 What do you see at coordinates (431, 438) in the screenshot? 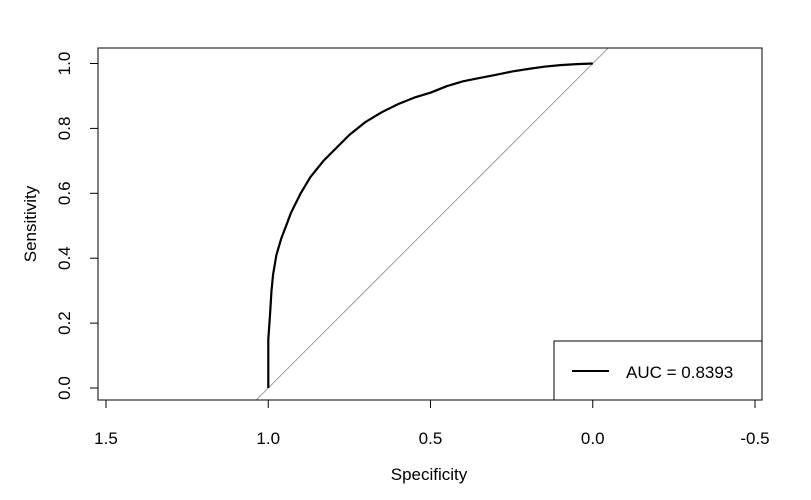
I see `x-tick-label: 0.5` at bounding box center [431, 438].